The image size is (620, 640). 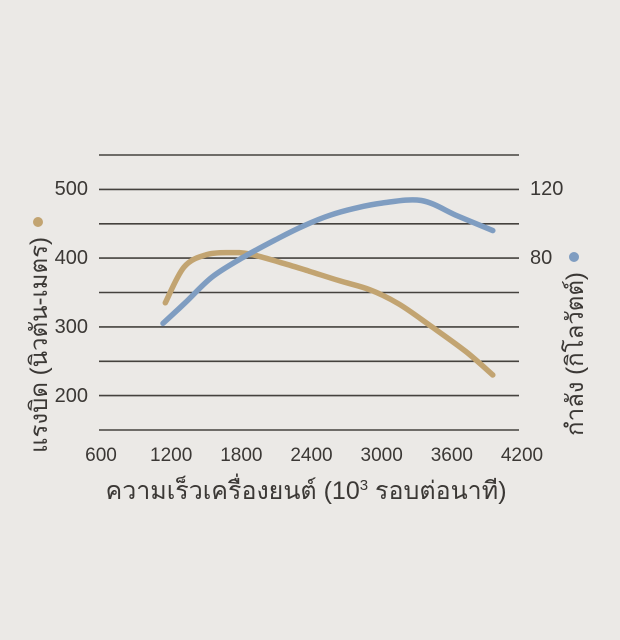 What do you see at coordinates (437, 491) in the screenshot?
I see `x-axis-title-suffix: รอบต่อนาที)` at bounding box center [437, 491].